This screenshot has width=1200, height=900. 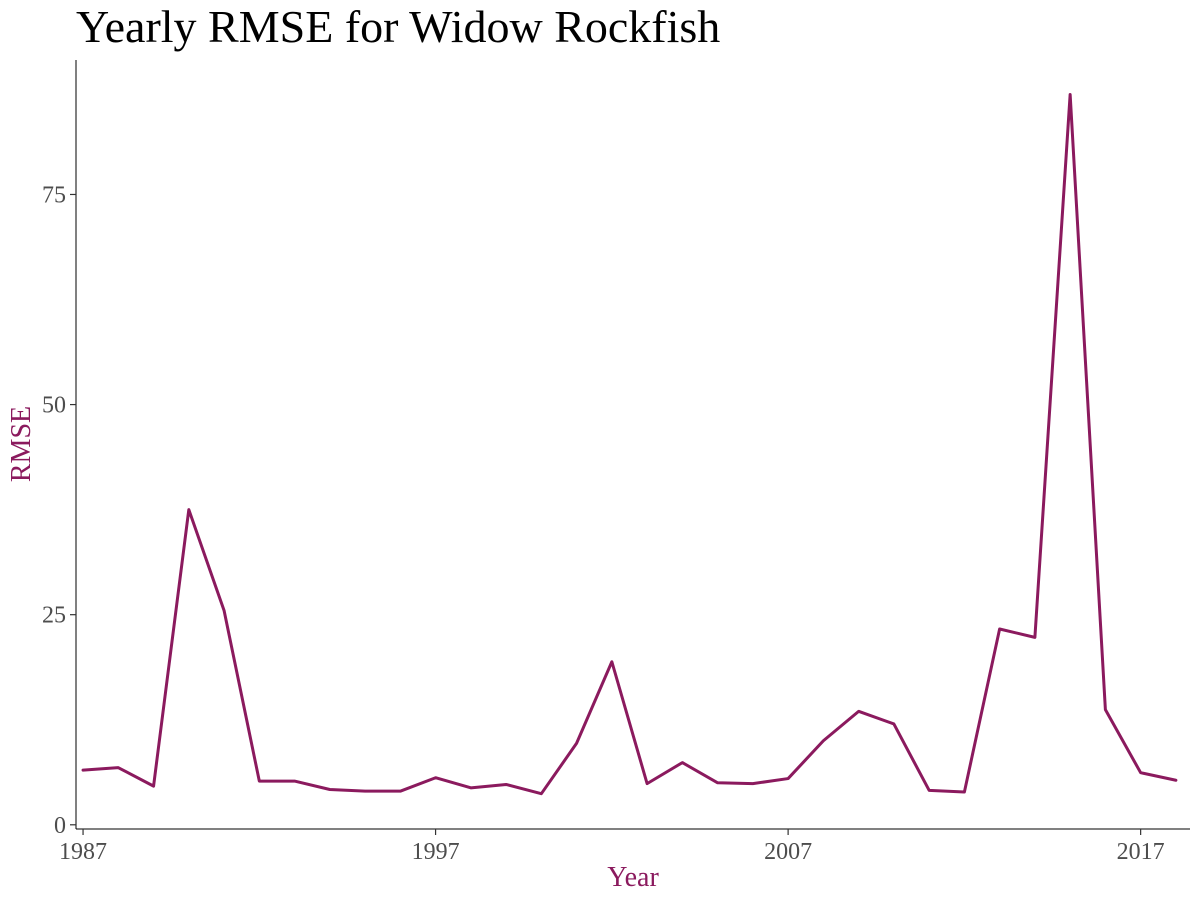 What do you see at coordinates (612, 847) in the screenshot?
I see `x-axis-ticks: 1987 1997 2007 2017` at bounding box center [612, 847].